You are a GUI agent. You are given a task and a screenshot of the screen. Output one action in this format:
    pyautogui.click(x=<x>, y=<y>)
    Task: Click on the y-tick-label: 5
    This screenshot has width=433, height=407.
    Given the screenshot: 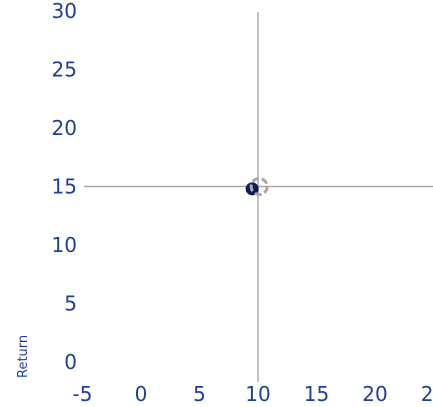 What is the action you would take?
    pyautogui.click(x=70, y=304)
    